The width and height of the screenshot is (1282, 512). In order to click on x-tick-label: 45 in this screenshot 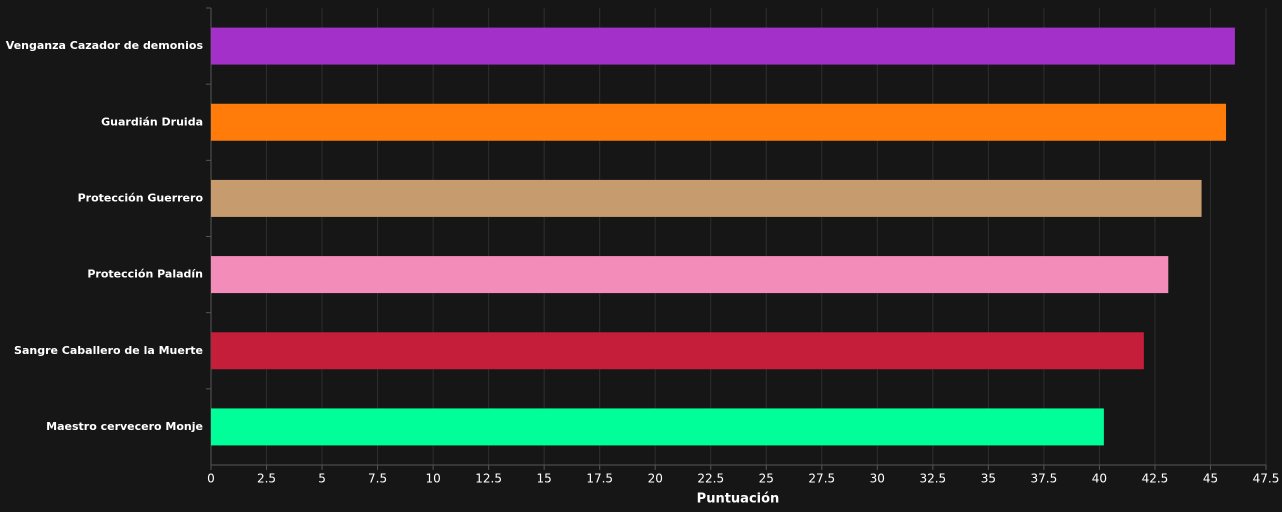, I will do `click(1210, 479)`.